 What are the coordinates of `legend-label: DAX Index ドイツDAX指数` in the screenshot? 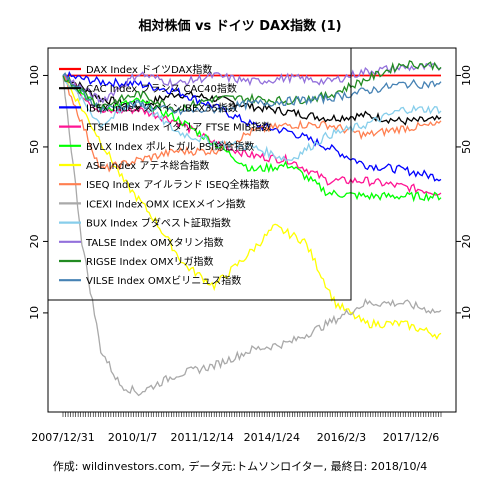 It's located at (149, 69).